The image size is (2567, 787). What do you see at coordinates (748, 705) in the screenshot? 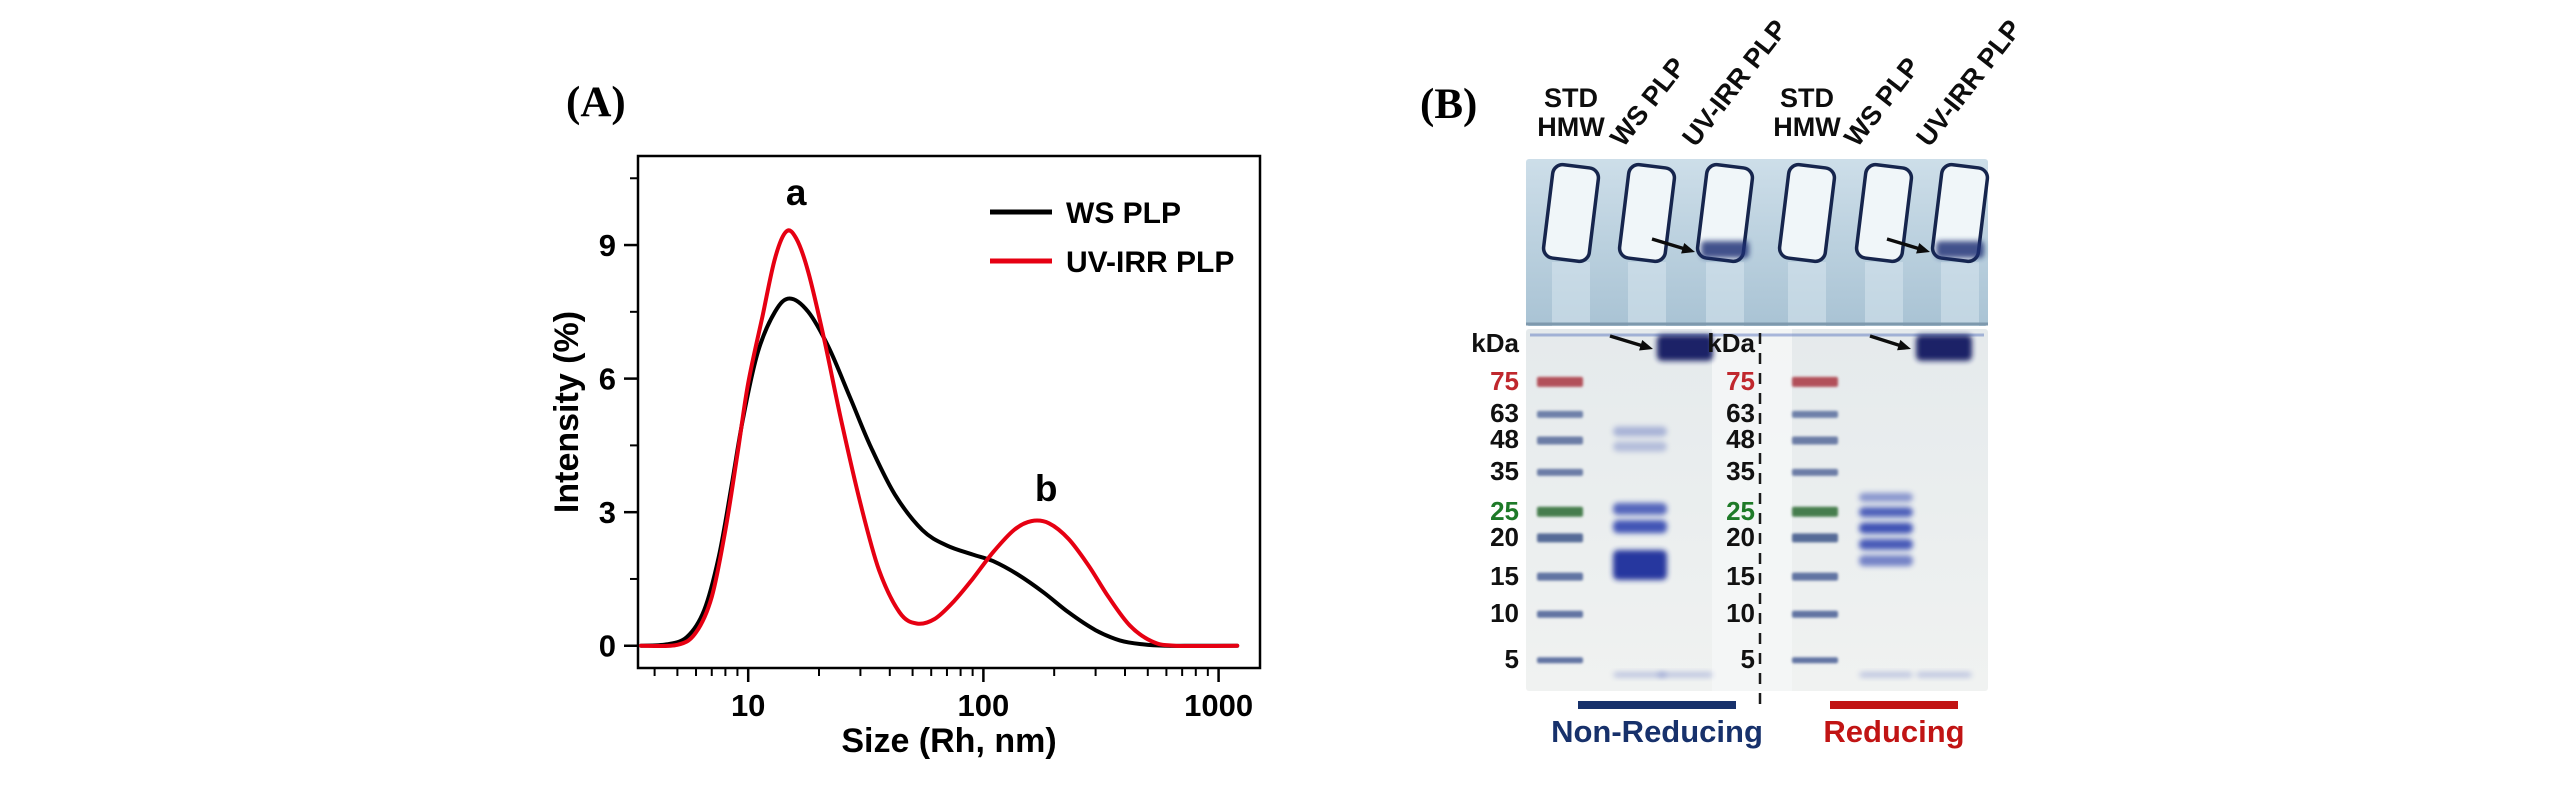
I see `svg-text: 10` at bounding box center [748, 705].